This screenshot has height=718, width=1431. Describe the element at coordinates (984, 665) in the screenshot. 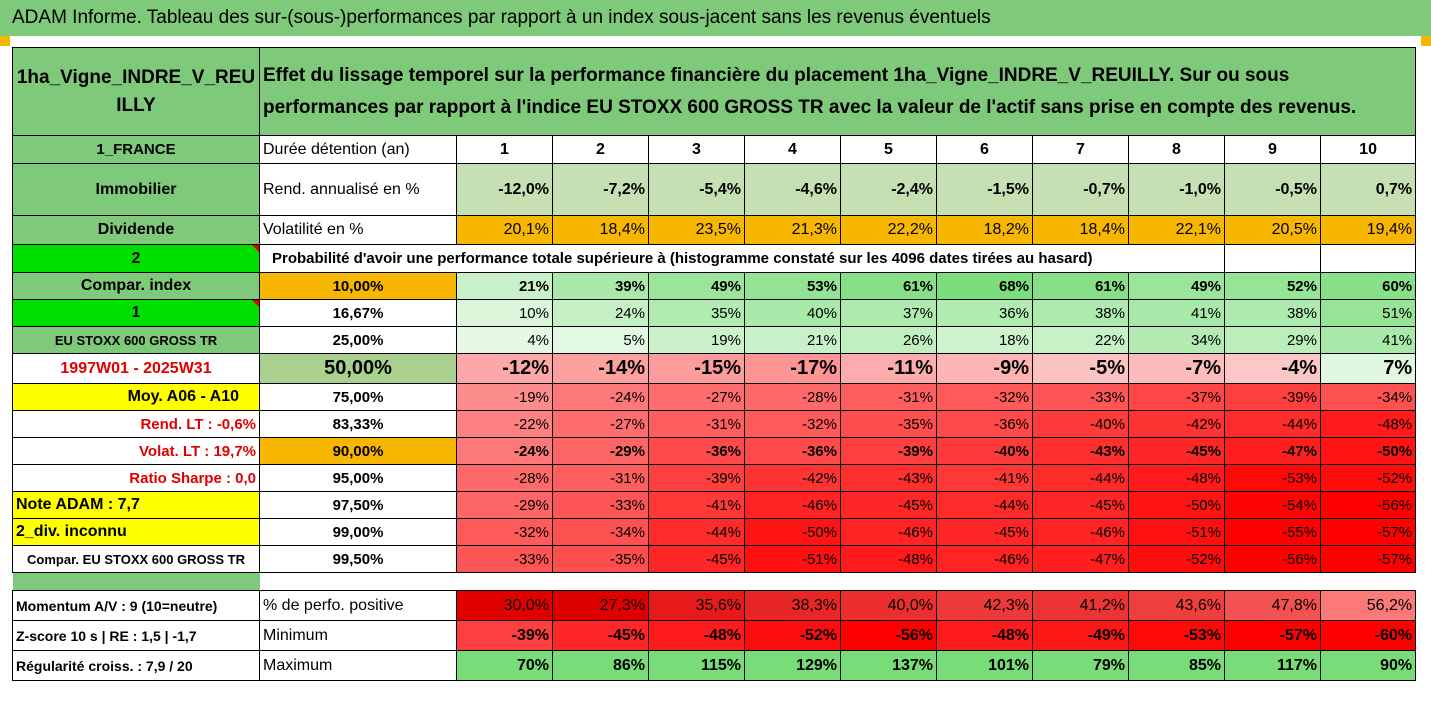

I see `maximum-cell: 101%` at that location.